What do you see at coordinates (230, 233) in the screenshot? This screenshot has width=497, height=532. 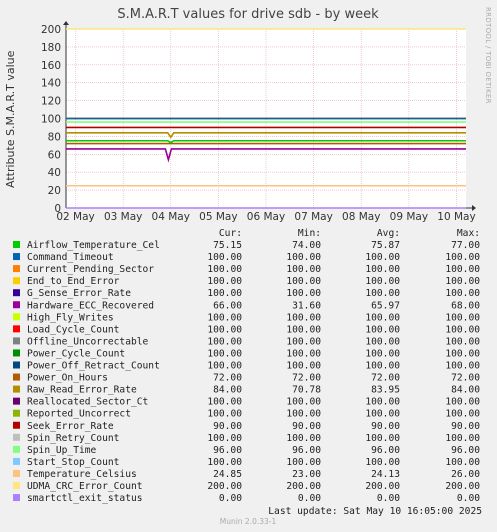 I see `legend-column-header: Cur:` at bounding box center [230, 233].